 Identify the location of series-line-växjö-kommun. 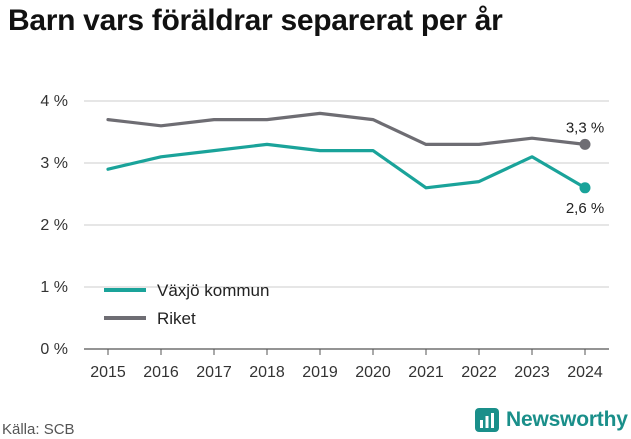
(346, 166).